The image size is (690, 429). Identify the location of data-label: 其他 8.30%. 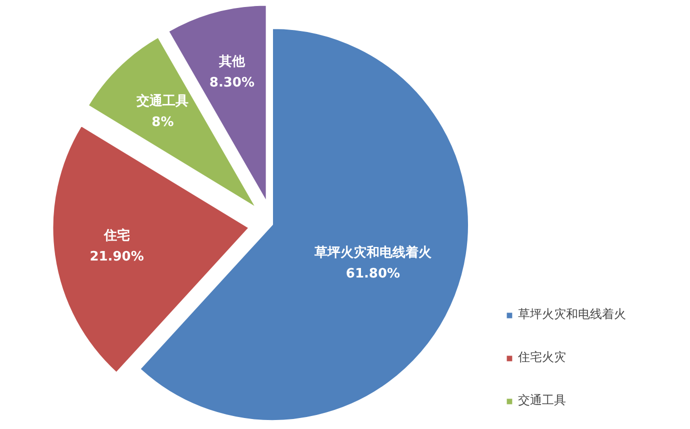
(232, 72).